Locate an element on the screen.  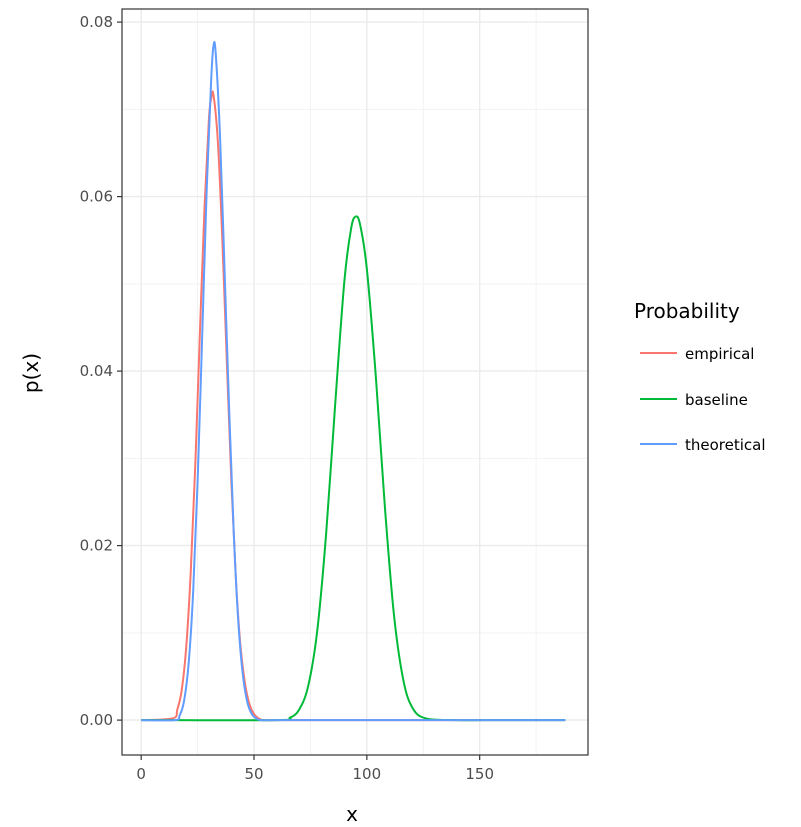
y-tick-label: 0.08 is located at coordinates (96, 22).